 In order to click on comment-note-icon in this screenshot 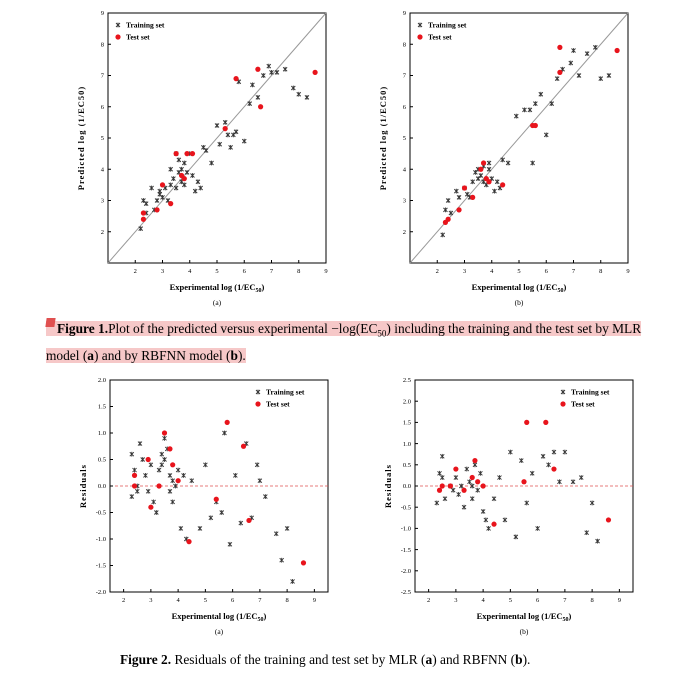, I will do `click(50, 322)`.